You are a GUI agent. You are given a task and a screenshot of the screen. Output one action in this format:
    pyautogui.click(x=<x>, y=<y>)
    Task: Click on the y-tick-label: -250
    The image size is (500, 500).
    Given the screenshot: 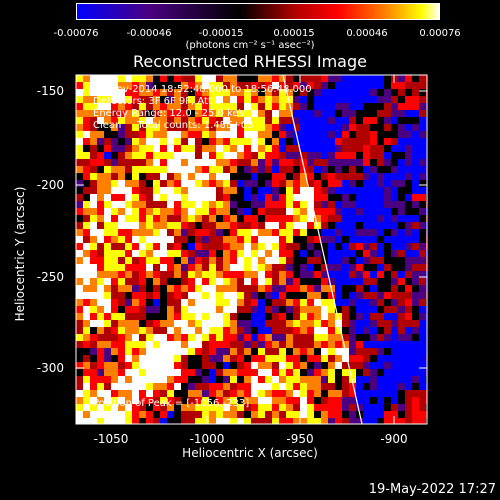 What is the action you would take?
    pyautogui.click(x=50, y=277)
    